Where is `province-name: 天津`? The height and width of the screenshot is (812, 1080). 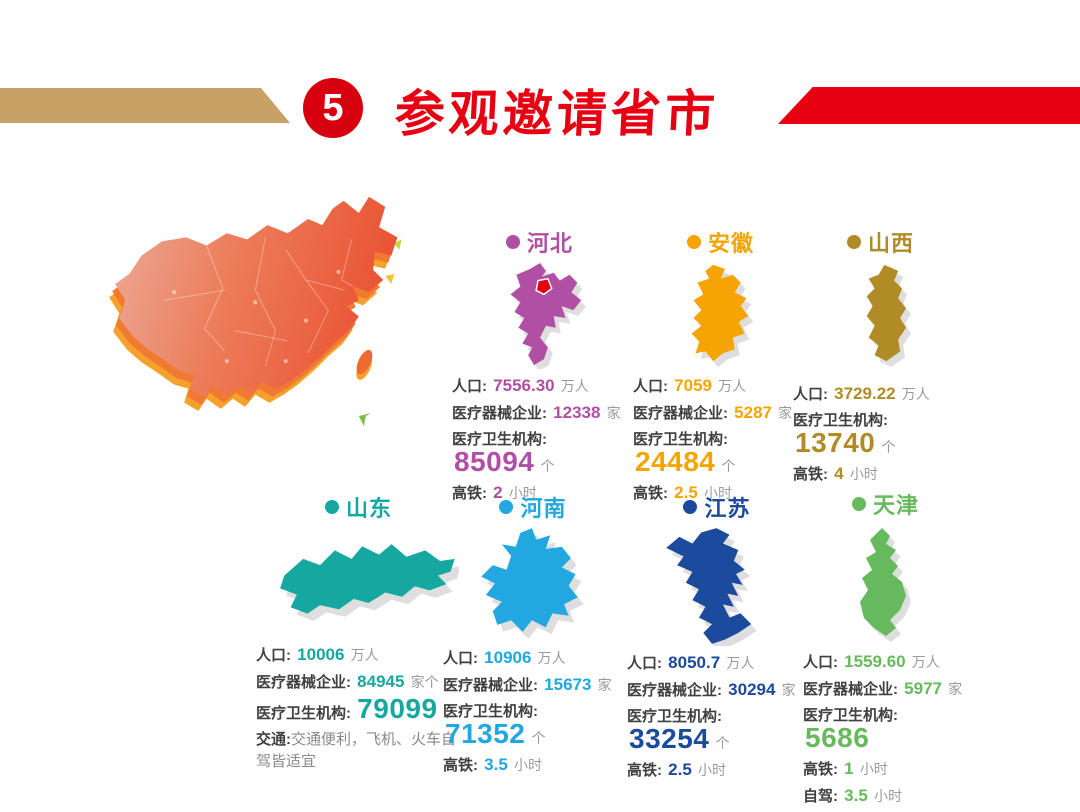
province-name: 天津 is located at coordinates (895, 505).